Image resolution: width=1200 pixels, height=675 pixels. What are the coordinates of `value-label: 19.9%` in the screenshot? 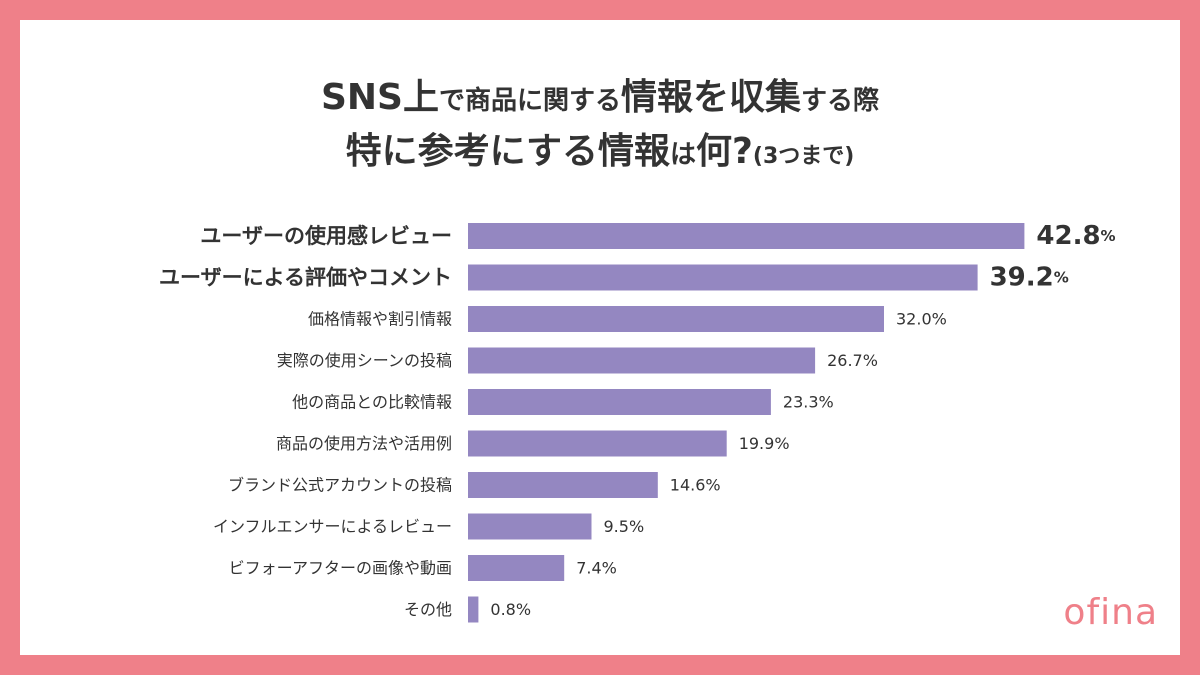 It's located at (764, 443).